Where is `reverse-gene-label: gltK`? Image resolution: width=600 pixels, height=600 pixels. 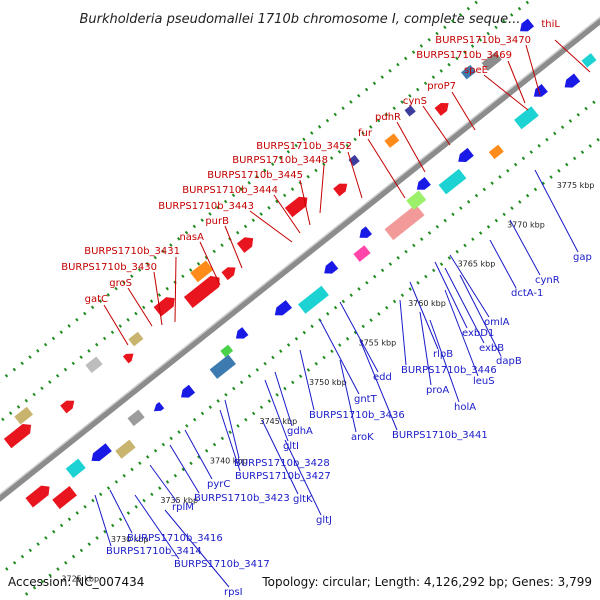 reverse-gene-label: gltK is located at coordinates (303, 499).